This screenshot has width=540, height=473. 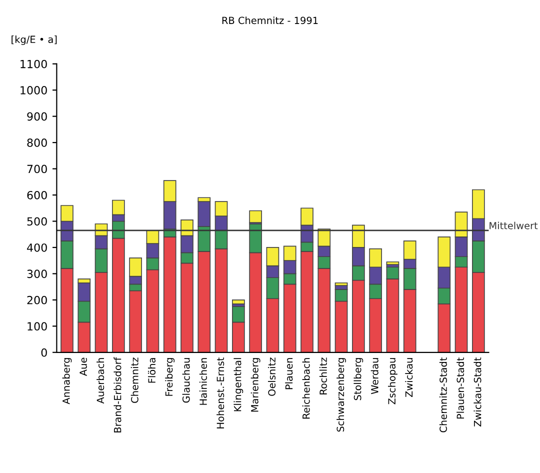 What do you see at coordinates (37, 142) in the screenshot?
I see `y-tick-label: 800` at bounding box center [37, 142].